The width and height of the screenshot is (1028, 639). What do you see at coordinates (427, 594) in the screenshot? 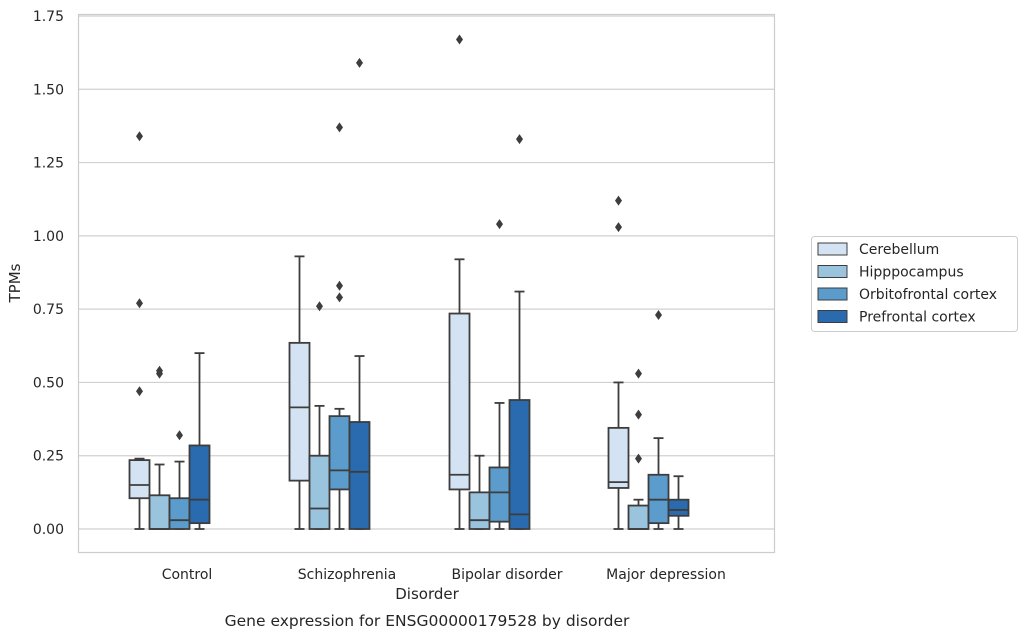
I see `x-axis-label: Disorder` at bounding box center [427, 594].